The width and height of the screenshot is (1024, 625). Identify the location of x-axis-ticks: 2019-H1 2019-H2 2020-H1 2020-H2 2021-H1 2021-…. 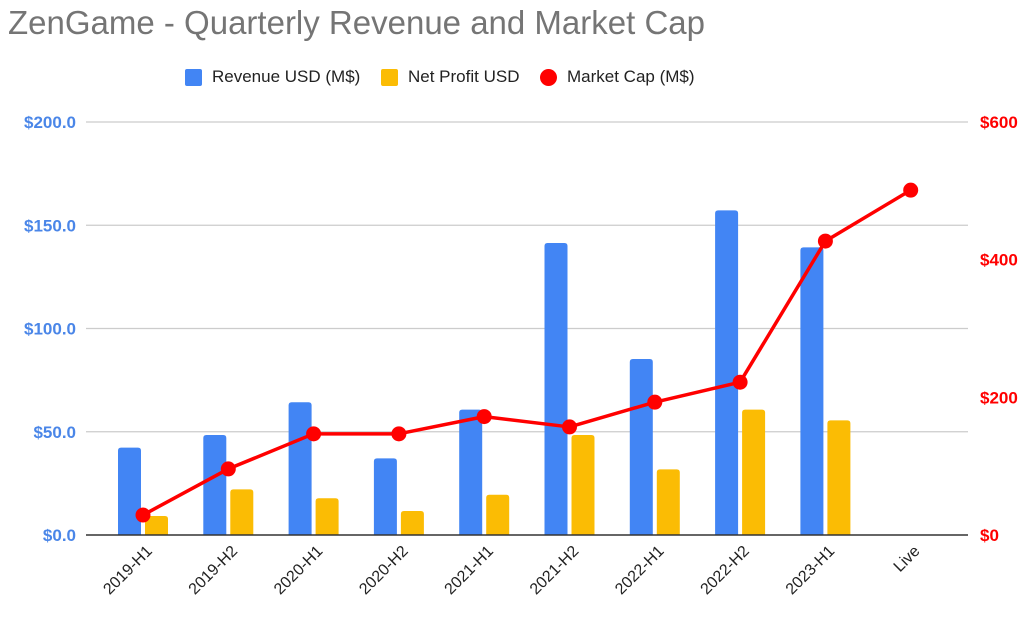
(511, 570).